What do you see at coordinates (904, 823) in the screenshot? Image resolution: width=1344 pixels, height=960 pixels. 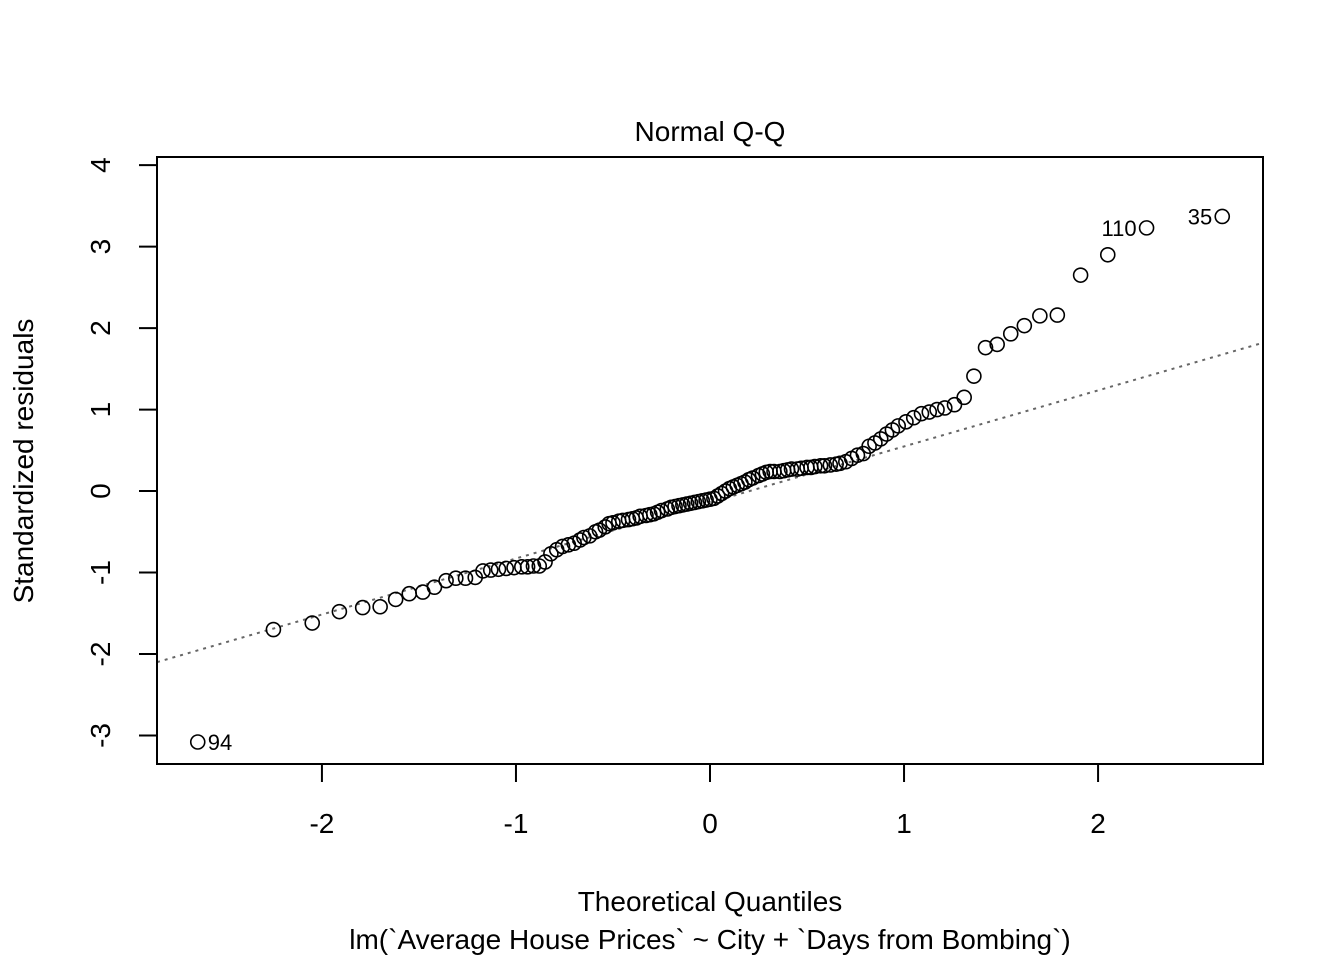 I see `x-tick-label: 1` at bounding box center [904, 823].